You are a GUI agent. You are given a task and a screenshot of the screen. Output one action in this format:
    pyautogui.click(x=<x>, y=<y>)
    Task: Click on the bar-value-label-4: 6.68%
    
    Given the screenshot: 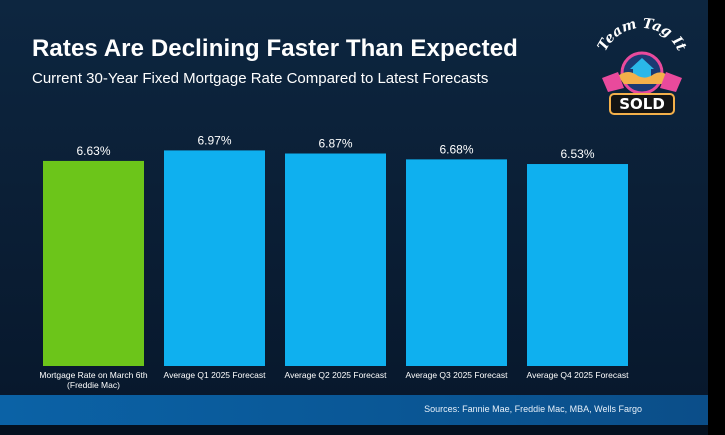 What is the action you would take?
    pyautogui.click(x=456, y=149)
    